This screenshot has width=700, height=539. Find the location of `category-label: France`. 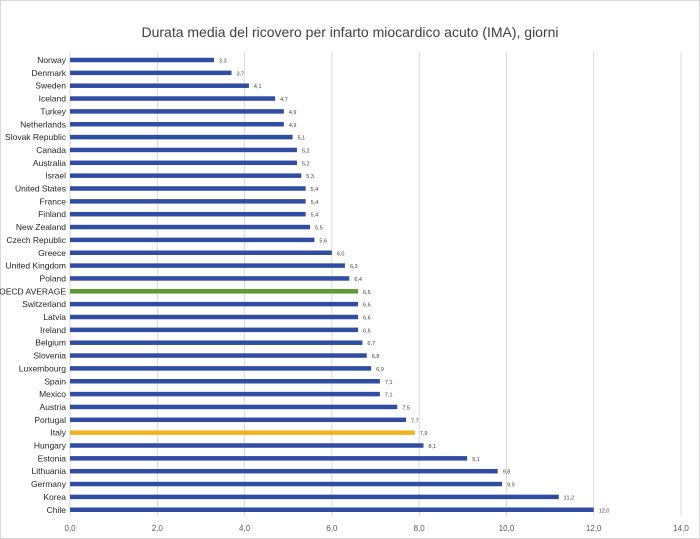

category-label: France is located at coordinates (53, 201).